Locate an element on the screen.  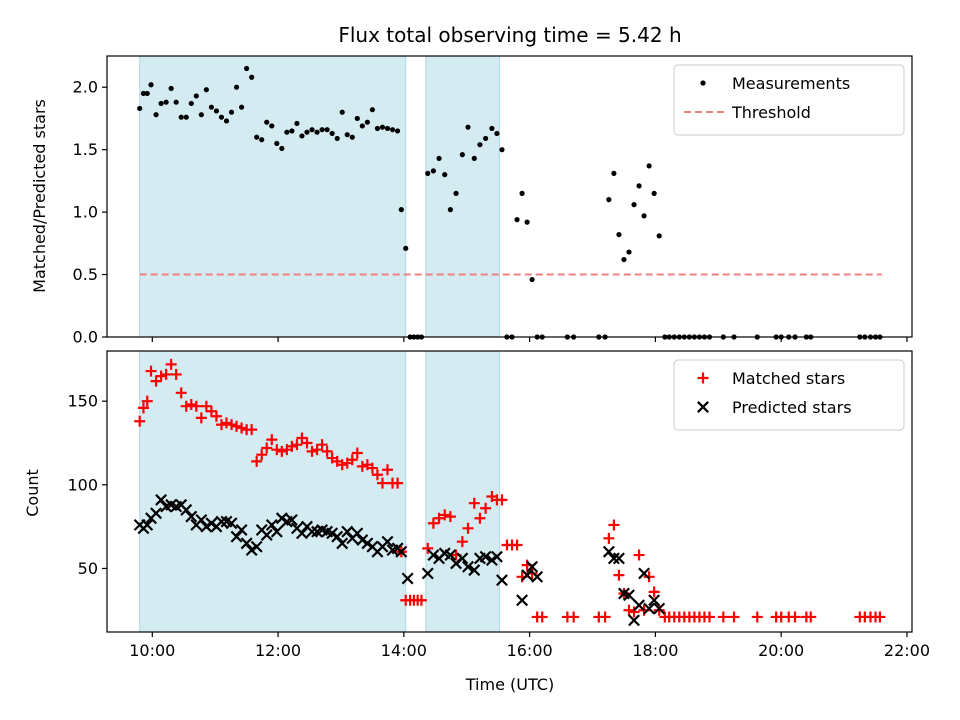
top-legend-box is located at coordinates (789, 100).